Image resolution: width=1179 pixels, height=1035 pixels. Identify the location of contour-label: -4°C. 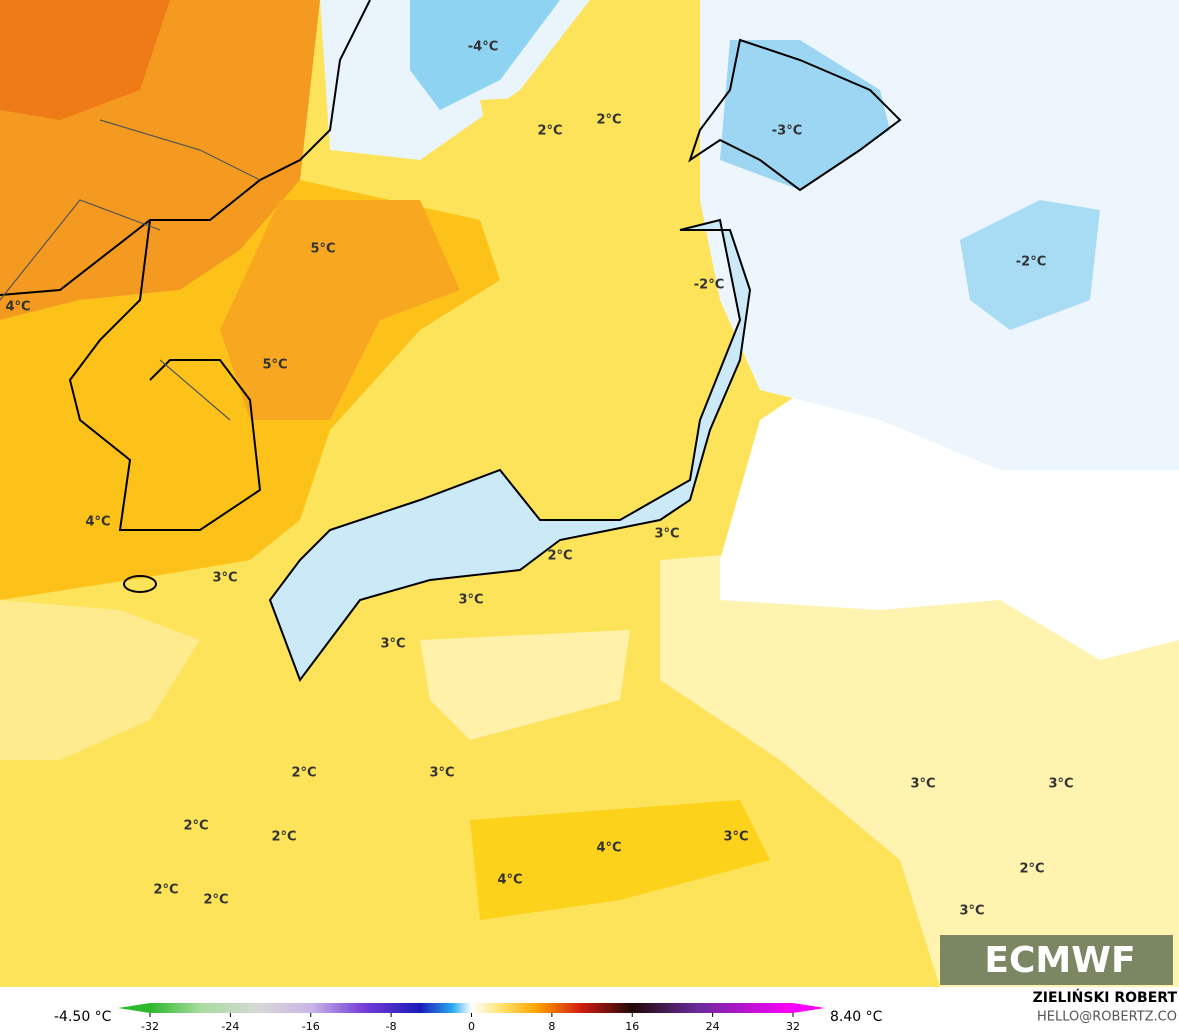
(483, 47).